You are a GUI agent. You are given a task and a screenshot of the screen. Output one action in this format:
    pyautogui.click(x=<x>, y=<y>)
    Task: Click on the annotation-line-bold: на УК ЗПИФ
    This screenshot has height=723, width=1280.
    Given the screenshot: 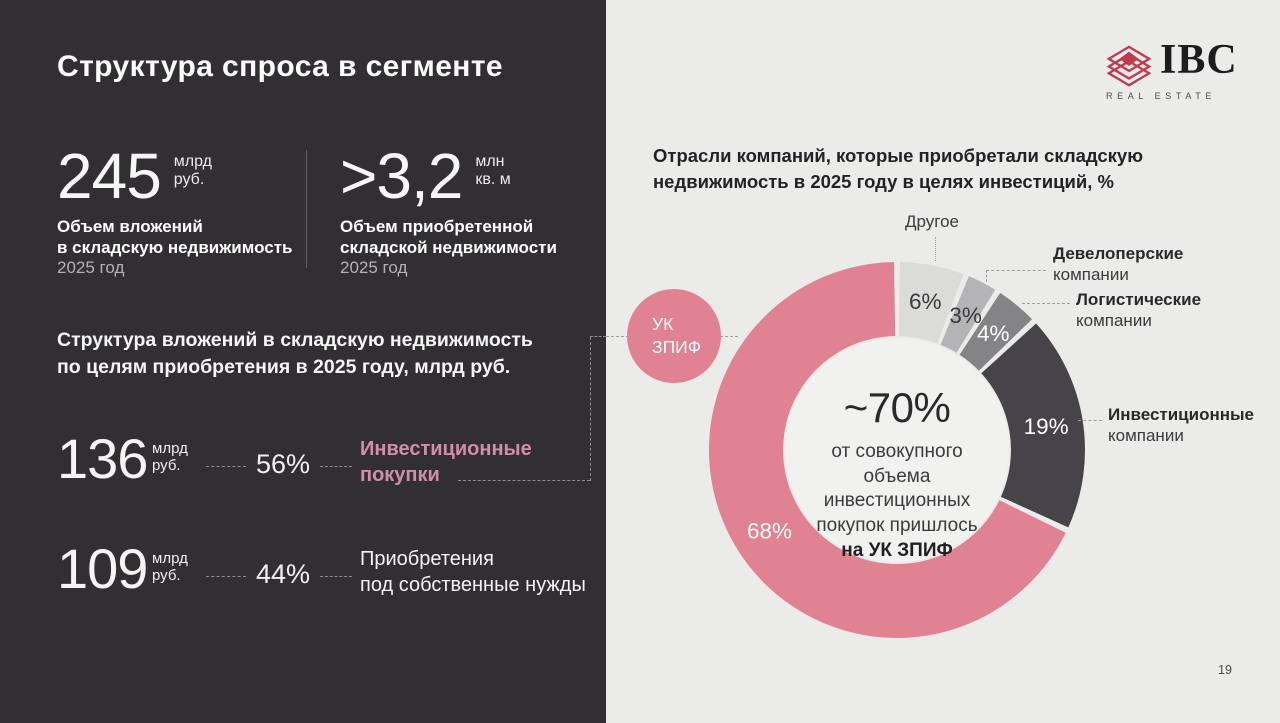 What is the action you would take?
    pyautogui.click(x=897, y=550)
    